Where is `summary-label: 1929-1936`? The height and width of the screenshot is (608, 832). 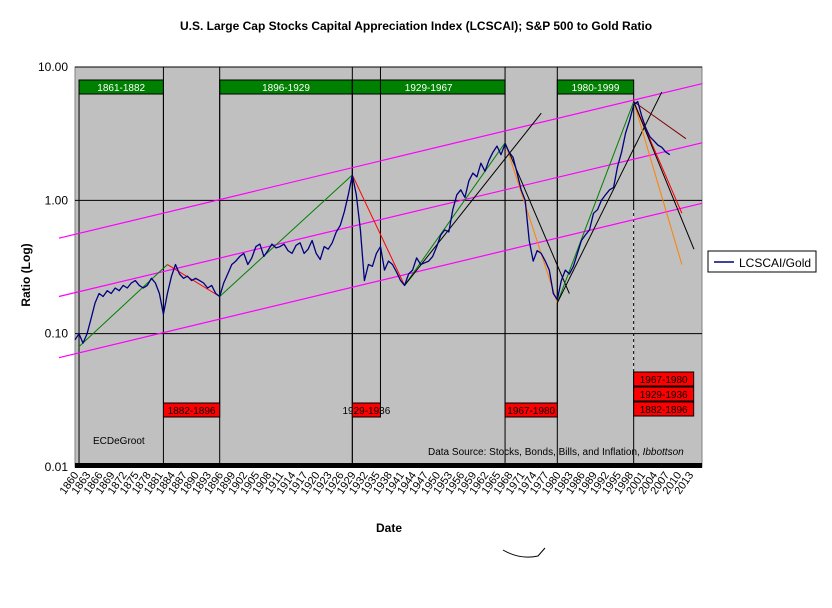 summary-label: 1929-1936 is located at coordinates (664, 395).